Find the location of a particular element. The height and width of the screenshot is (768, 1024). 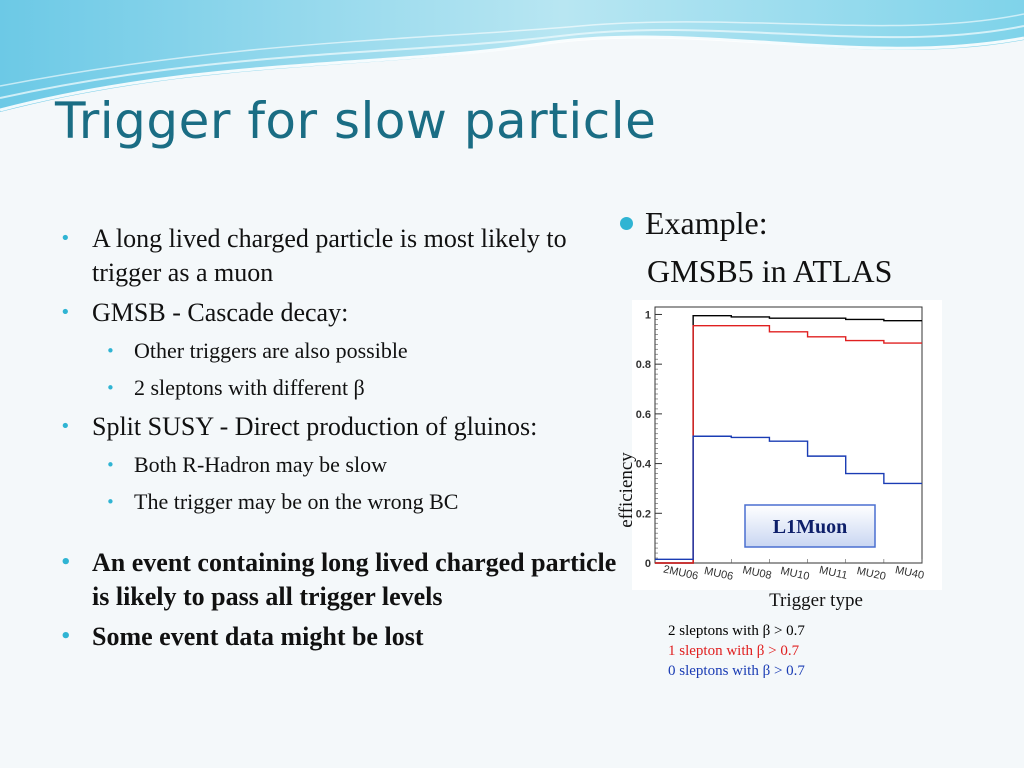

spacer is located at coordinates (340, 535).